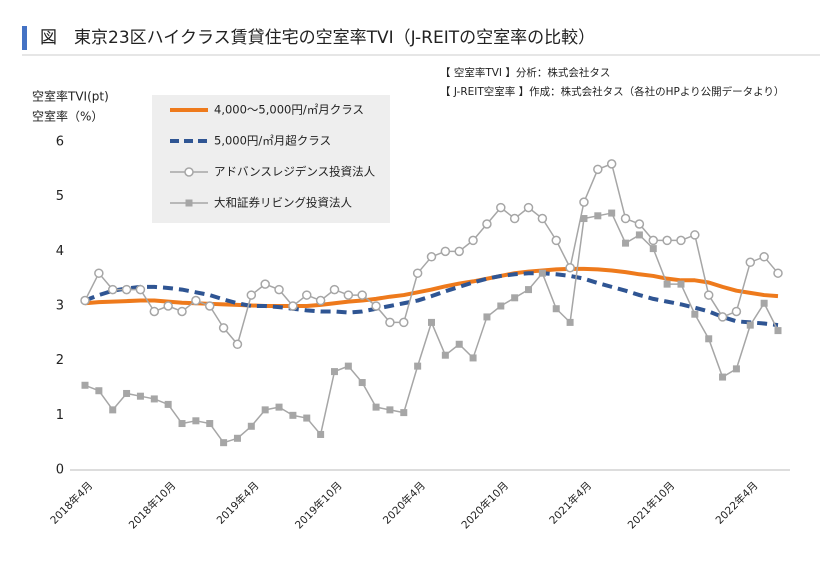 This screenshot has height=564, width=840. What do you see at coordinates (737, 503) in the screenshot?
I see `x-tick-label: 2022年4月` at bounding box center [737, 503].